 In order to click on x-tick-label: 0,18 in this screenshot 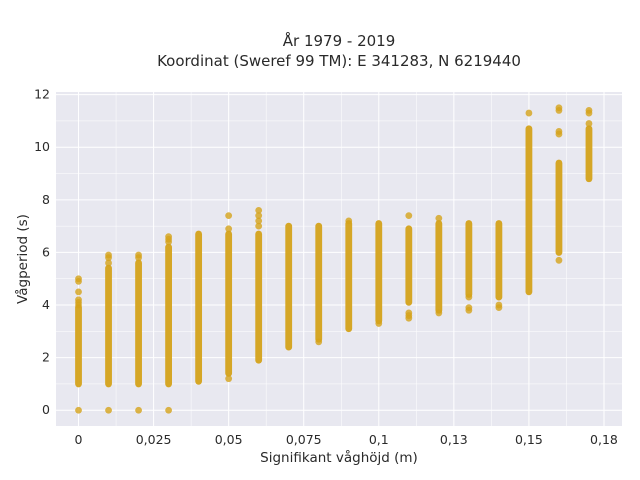, I will do `click(604, 439)`.